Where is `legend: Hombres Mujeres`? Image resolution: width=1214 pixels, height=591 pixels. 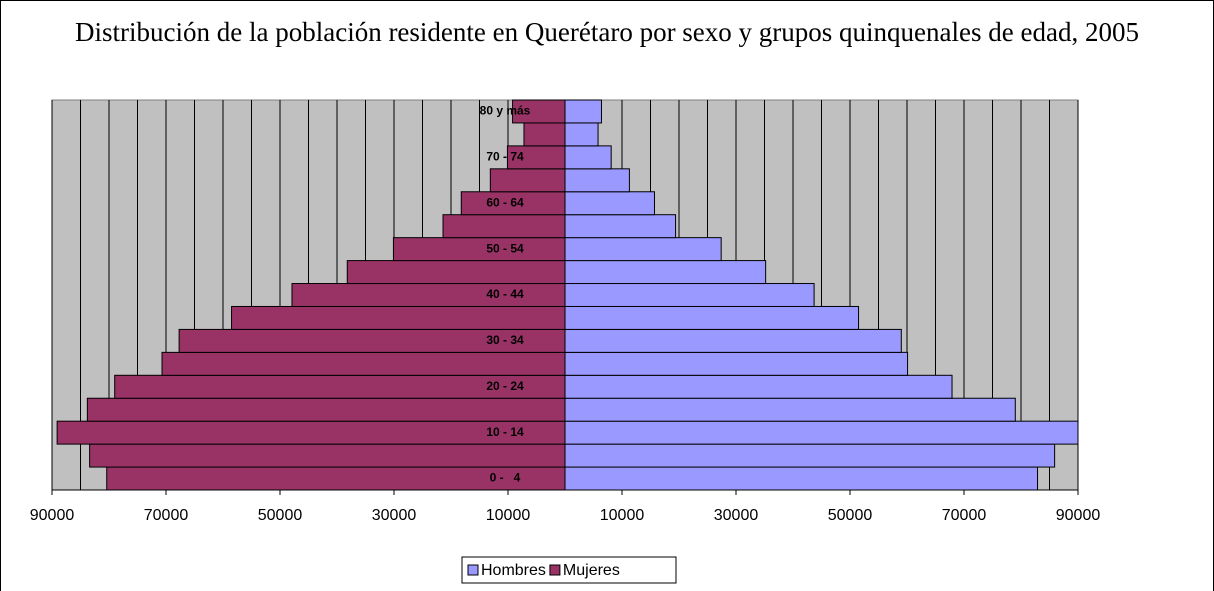 legend: Hombres Mujeres is located at coordinates (569, 570).